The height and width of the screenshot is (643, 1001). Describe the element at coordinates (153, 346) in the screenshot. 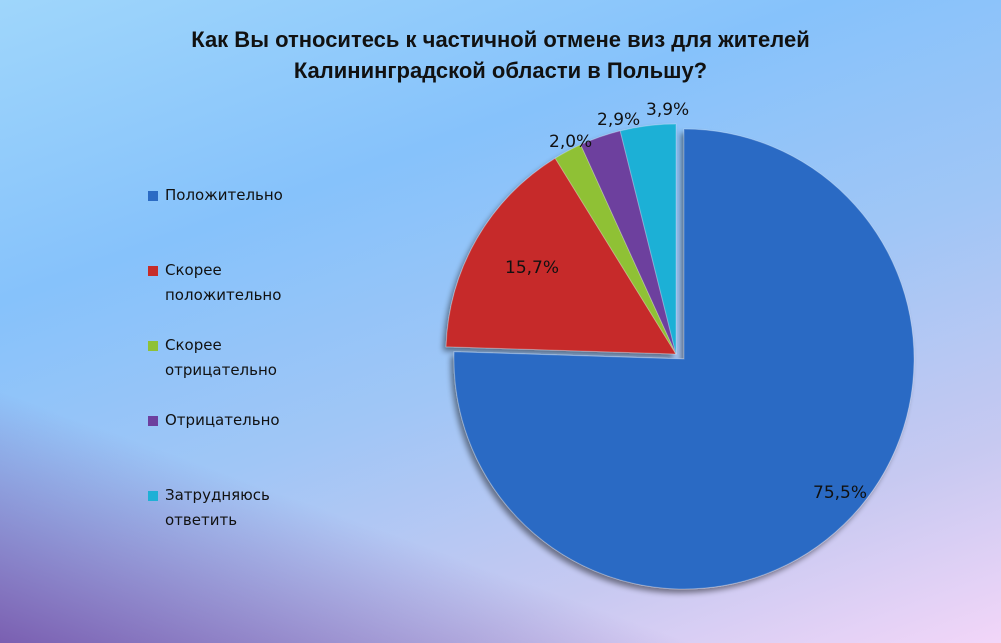

I see `legend-swatch-rather-negative` at that location.